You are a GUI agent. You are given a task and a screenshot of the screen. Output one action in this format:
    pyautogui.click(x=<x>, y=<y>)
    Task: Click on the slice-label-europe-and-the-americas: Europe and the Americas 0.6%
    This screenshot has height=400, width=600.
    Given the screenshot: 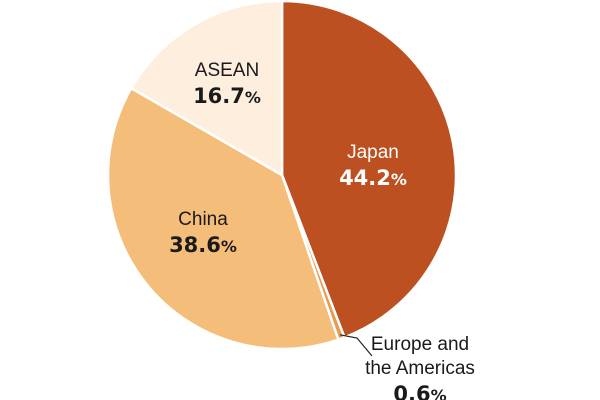 What is the action you would take?
    pyautogui.click(x=420, y=367)
    